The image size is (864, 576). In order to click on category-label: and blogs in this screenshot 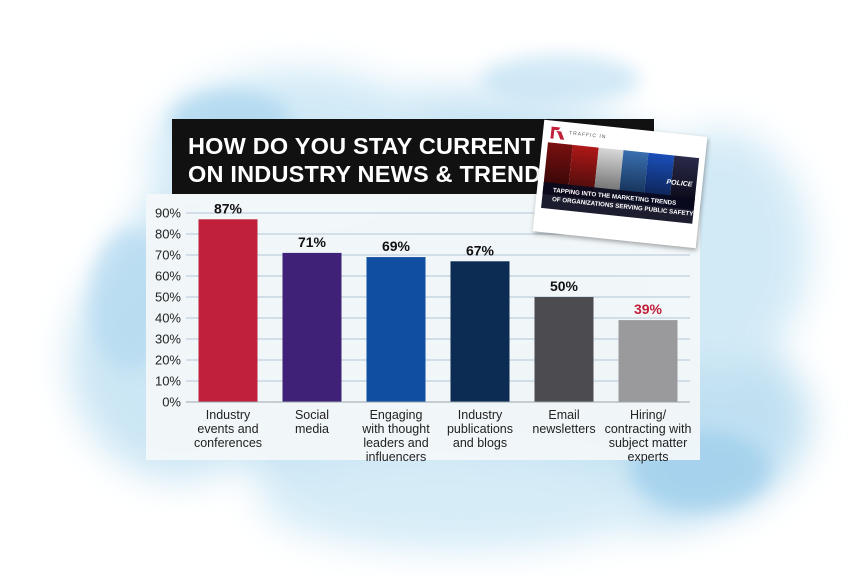, I will do `click(480, 443)`.